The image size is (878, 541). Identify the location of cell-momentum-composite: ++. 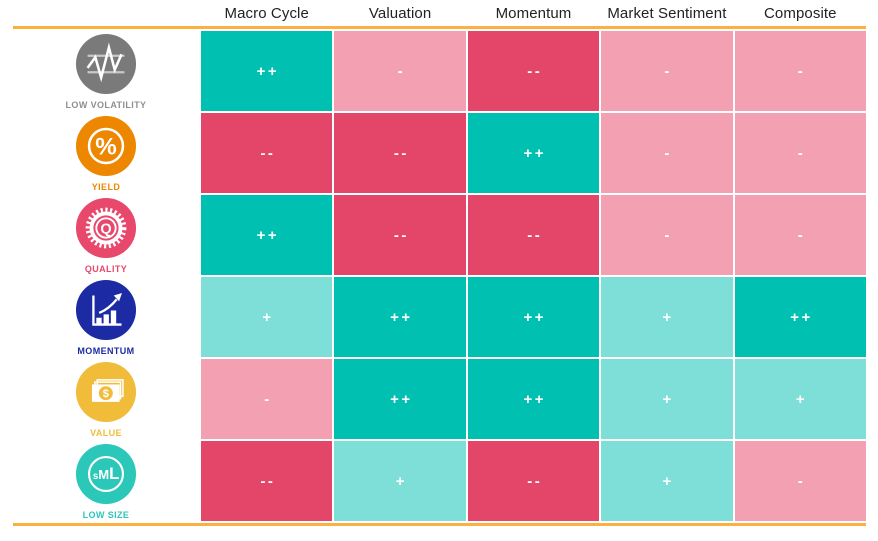
(800, 317).